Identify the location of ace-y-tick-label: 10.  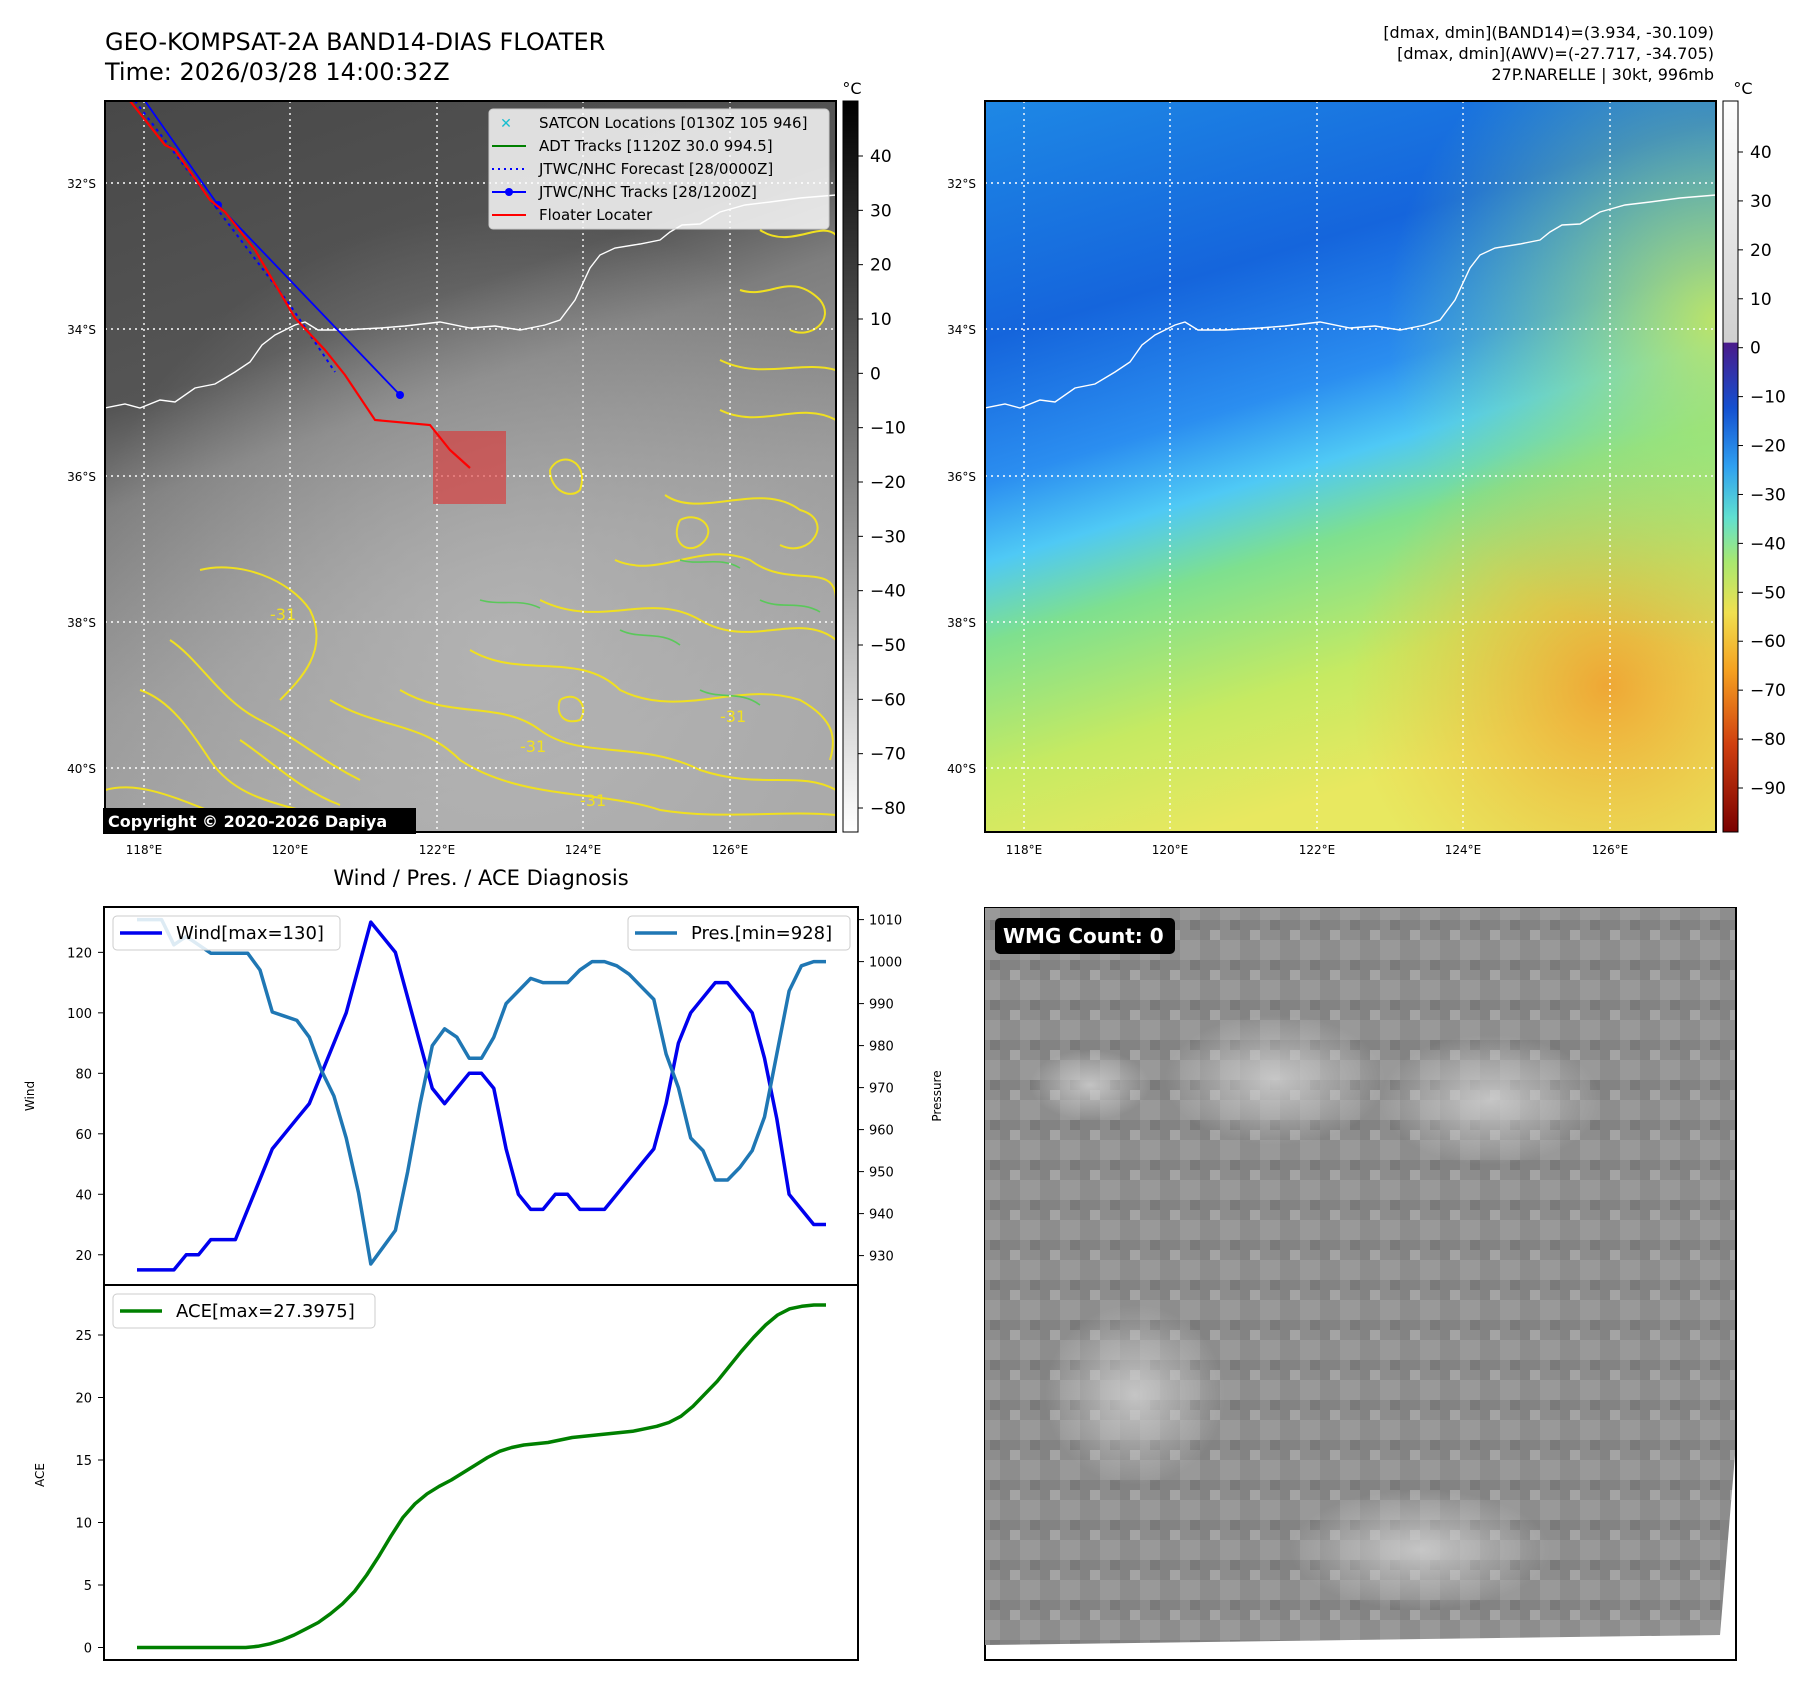
(83, 1524).